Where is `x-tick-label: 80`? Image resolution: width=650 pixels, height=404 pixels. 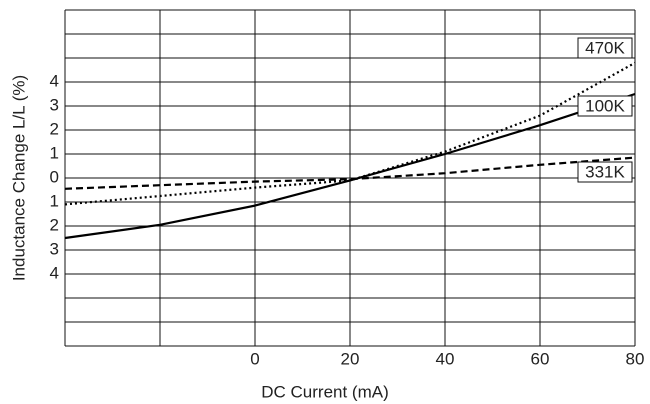 x-tick-label: 80 is located at coordinates (635, 358).